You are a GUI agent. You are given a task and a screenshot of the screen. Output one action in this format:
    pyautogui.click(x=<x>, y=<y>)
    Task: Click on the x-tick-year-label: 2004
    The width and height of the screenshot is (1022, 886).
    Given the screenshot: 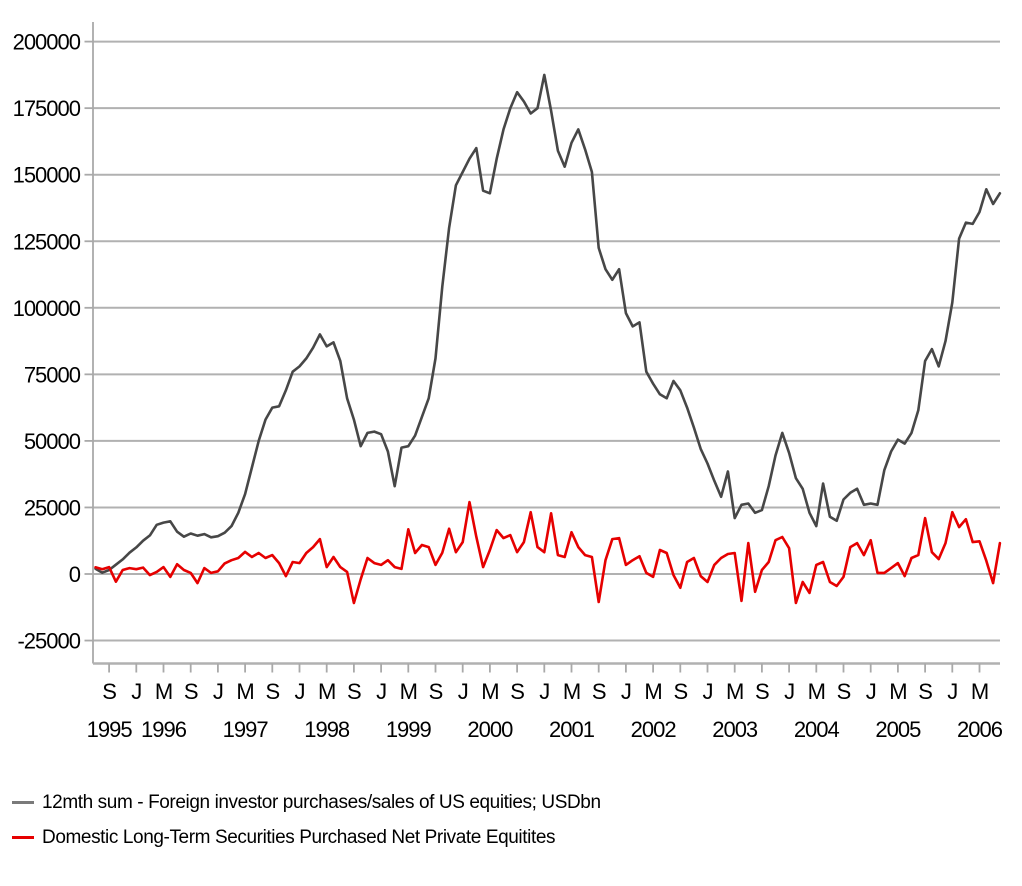 What is the action you would take?
    pyautogui.click(x=817, y=729)
    